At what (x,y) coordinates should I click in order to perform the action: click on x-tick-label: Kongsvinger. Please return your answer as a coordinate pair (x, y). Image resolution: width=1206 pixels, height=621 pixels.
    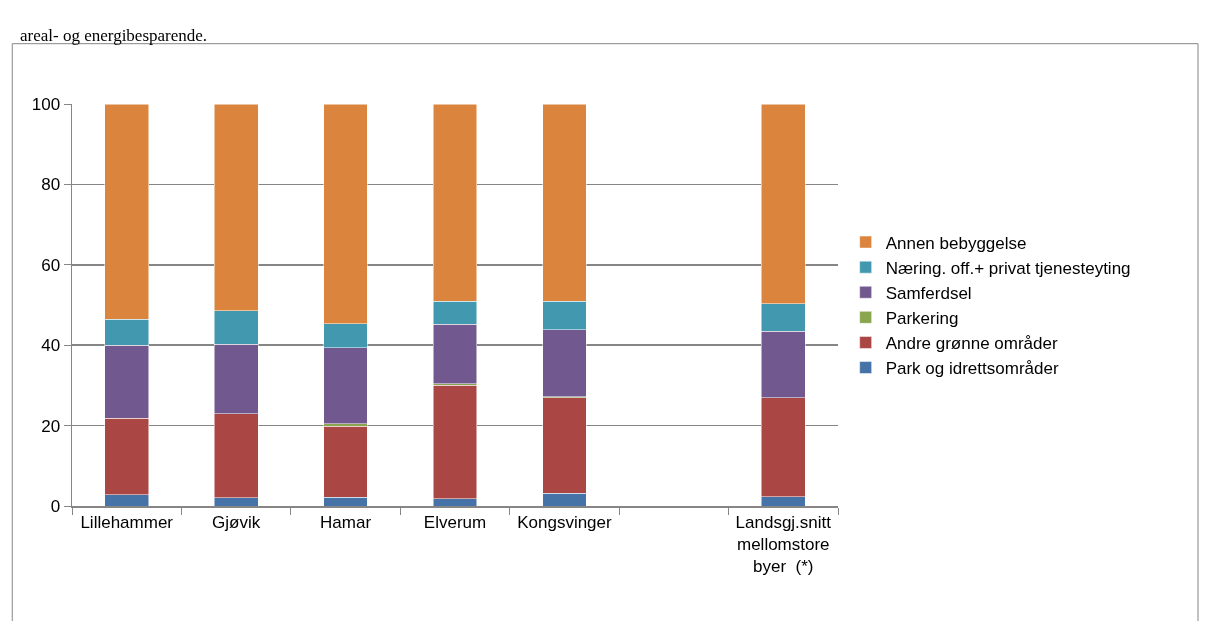
    Looking at the image, I should click on (565, 522).